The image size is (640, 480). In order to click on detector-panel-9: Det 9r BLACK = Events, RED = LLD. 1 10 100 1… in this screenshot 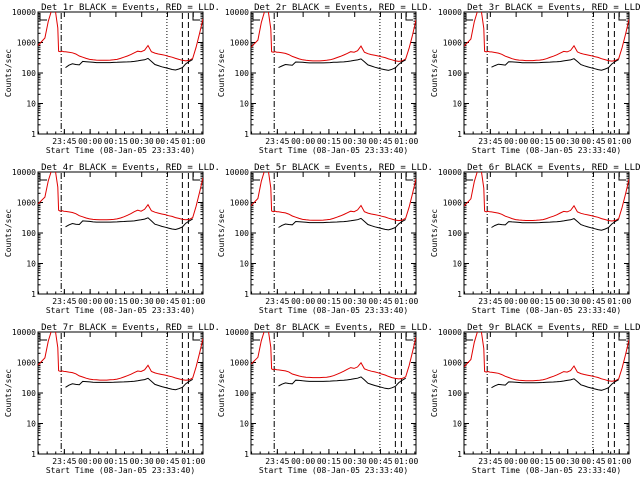, I will do `click(535, 399)`.